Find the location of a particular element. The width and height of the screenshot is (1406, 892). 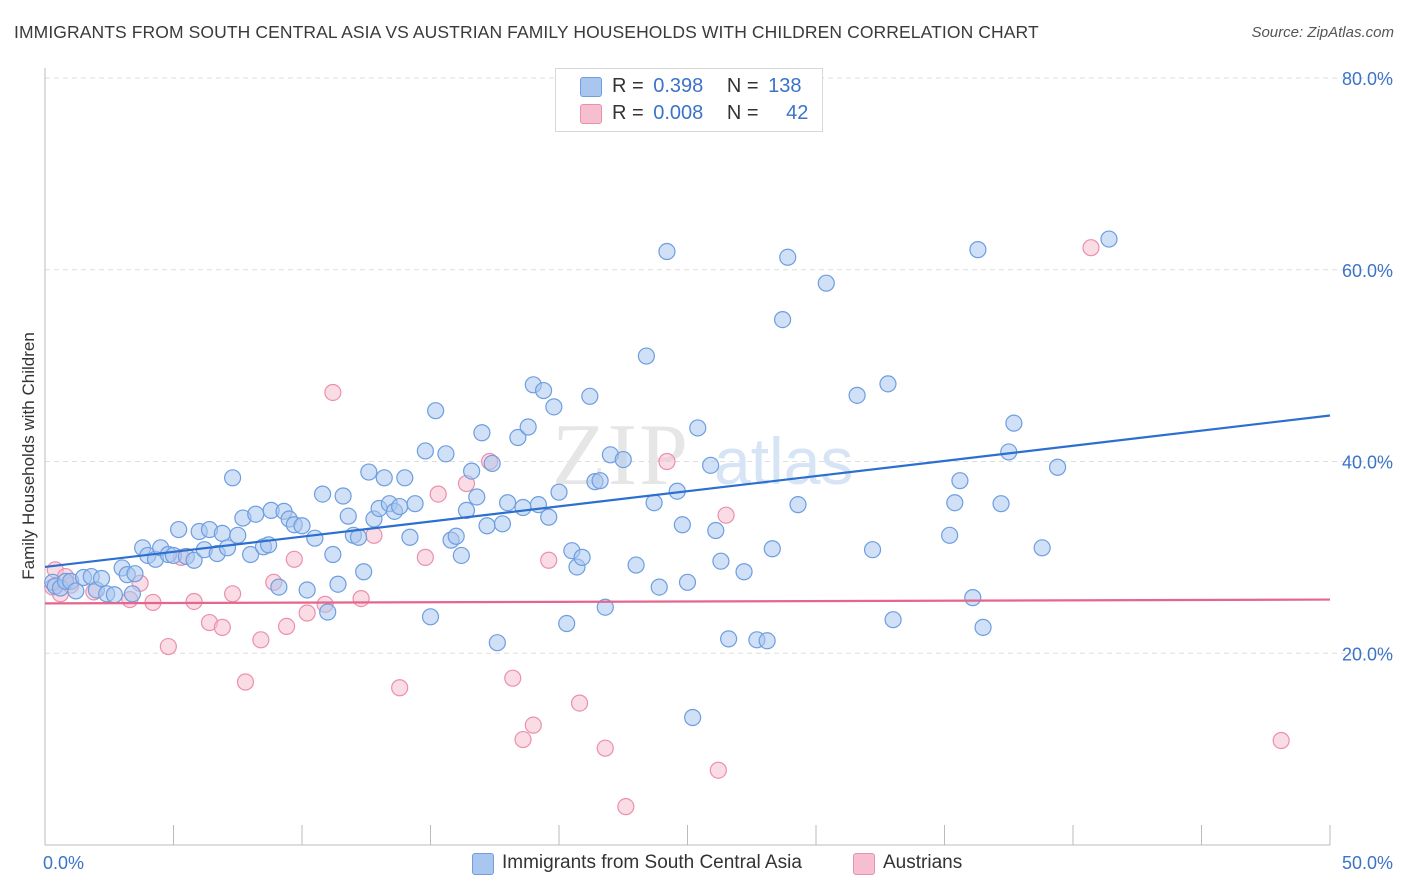

legend-n-value: 42 is located at coordinates (797, 113).